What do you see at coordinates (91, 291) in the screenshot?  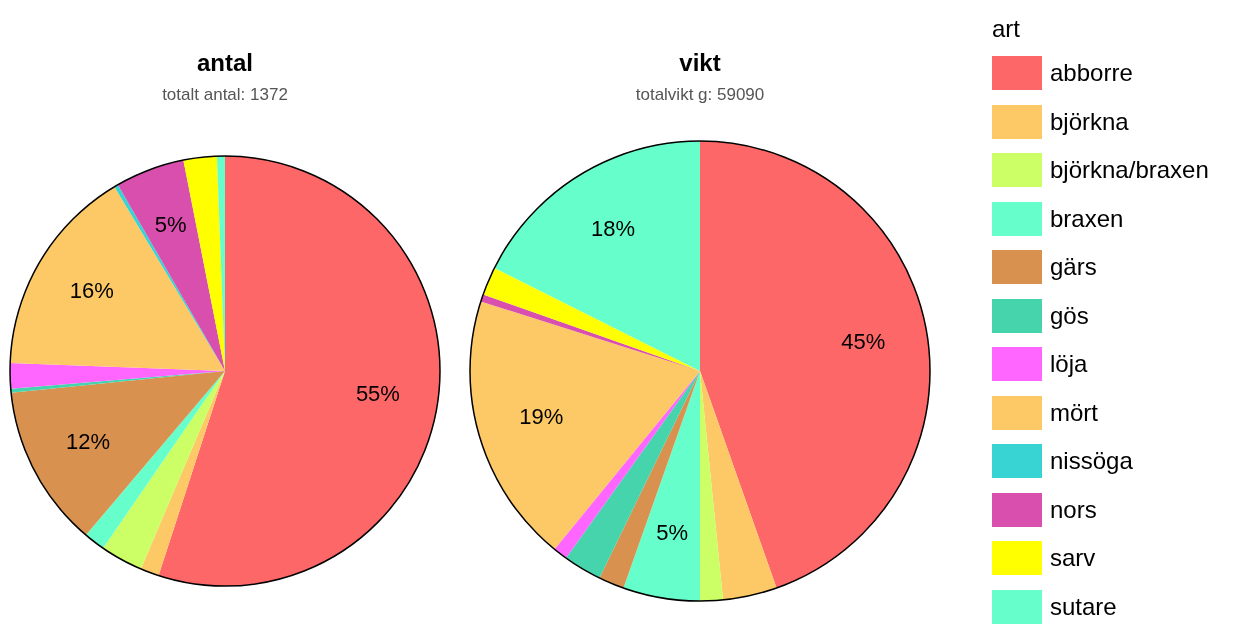 I see `data-label: 16%` at bounding box center [91, 291].